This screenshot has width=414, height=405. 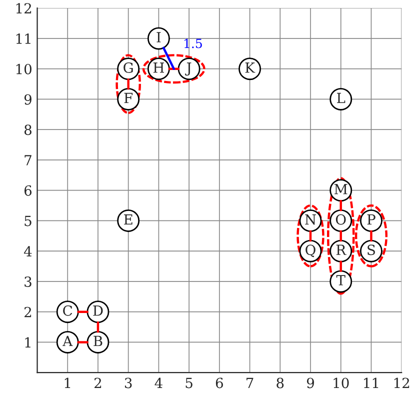 What do you see at coordinates (158, 383) in the screenshot?
I see `x-tick-label: 4` at bounding box center [158, 383].